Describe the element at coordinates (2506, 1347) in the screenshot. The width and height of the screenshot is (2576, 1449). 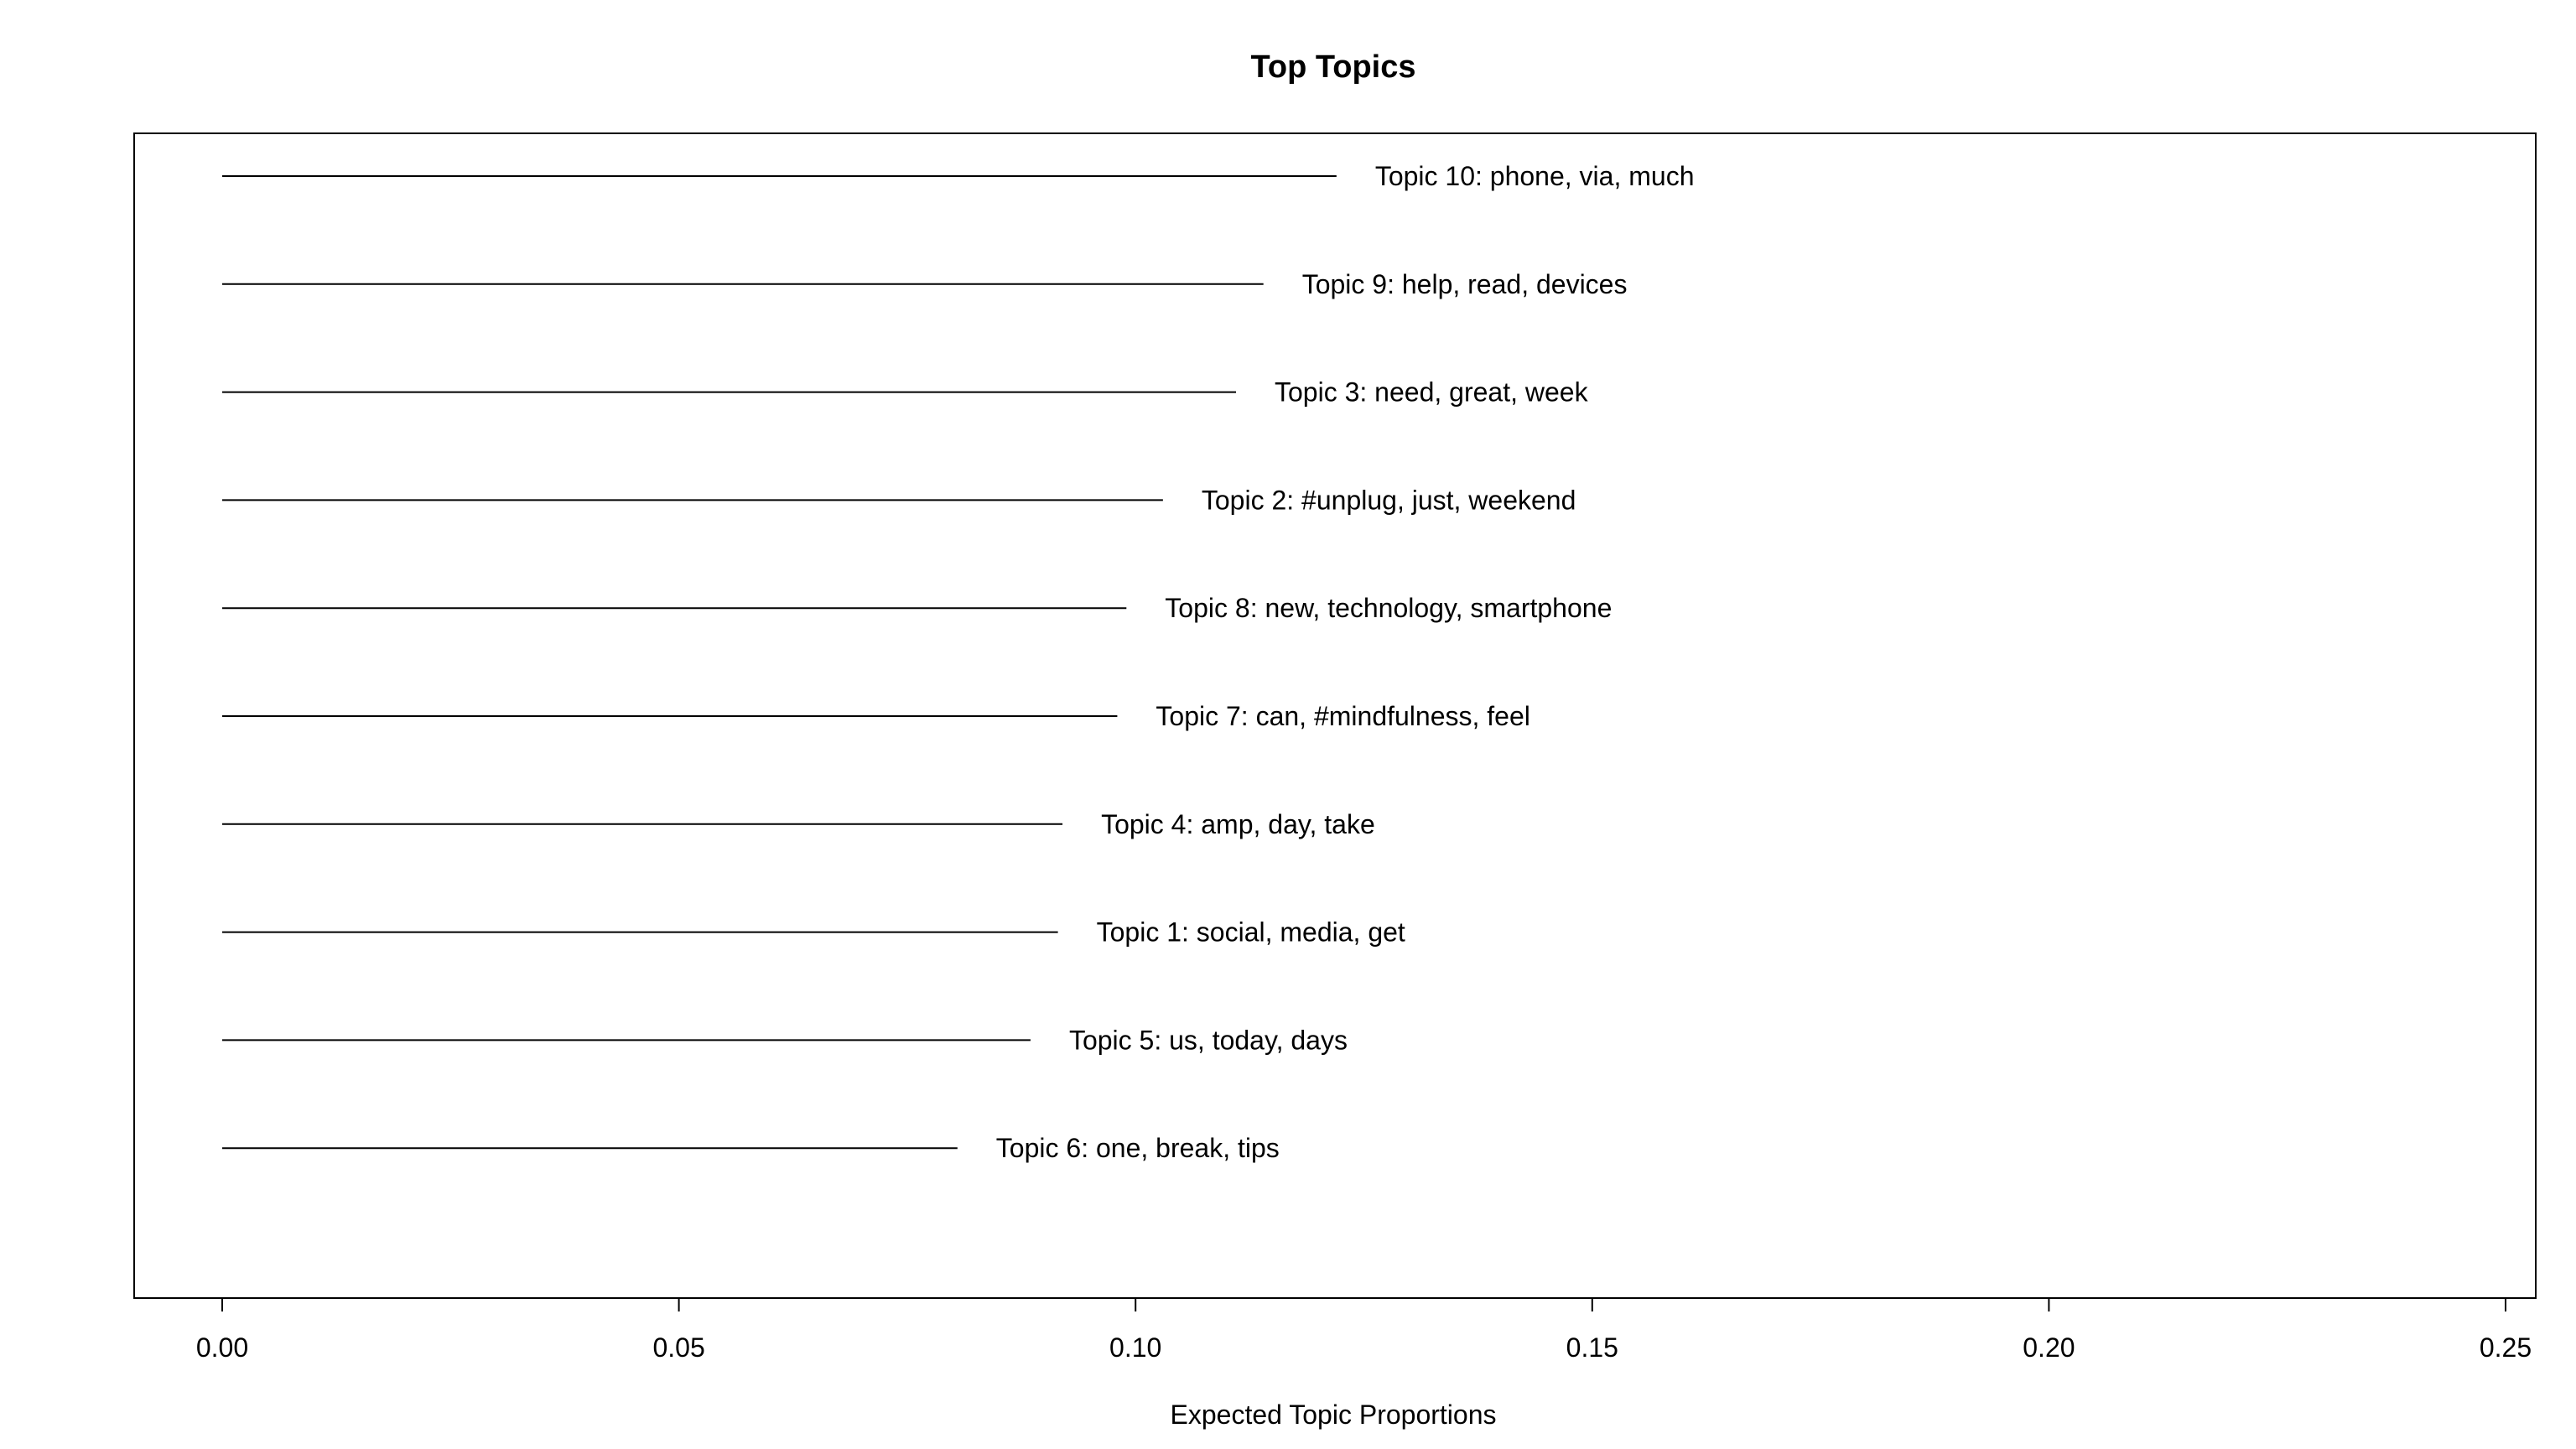
I see `x-tick-label: 0.25` at that location.